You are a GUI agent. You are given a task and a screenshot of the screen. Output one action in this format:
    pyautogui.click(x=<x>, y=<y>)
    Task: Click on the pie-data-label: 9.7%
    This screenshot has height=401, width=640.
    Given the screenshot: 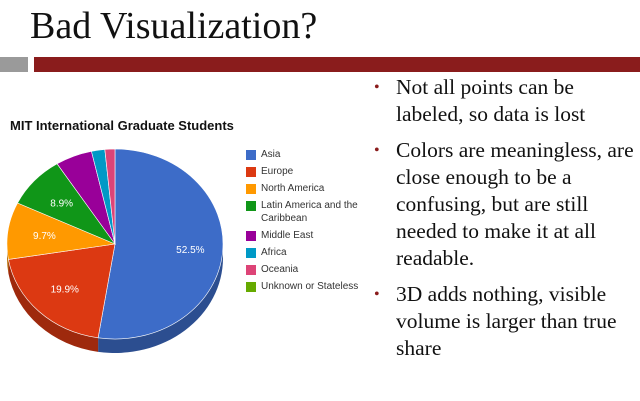 What is the action you would take?
    pyautogui.click(x=44, y=236)
    